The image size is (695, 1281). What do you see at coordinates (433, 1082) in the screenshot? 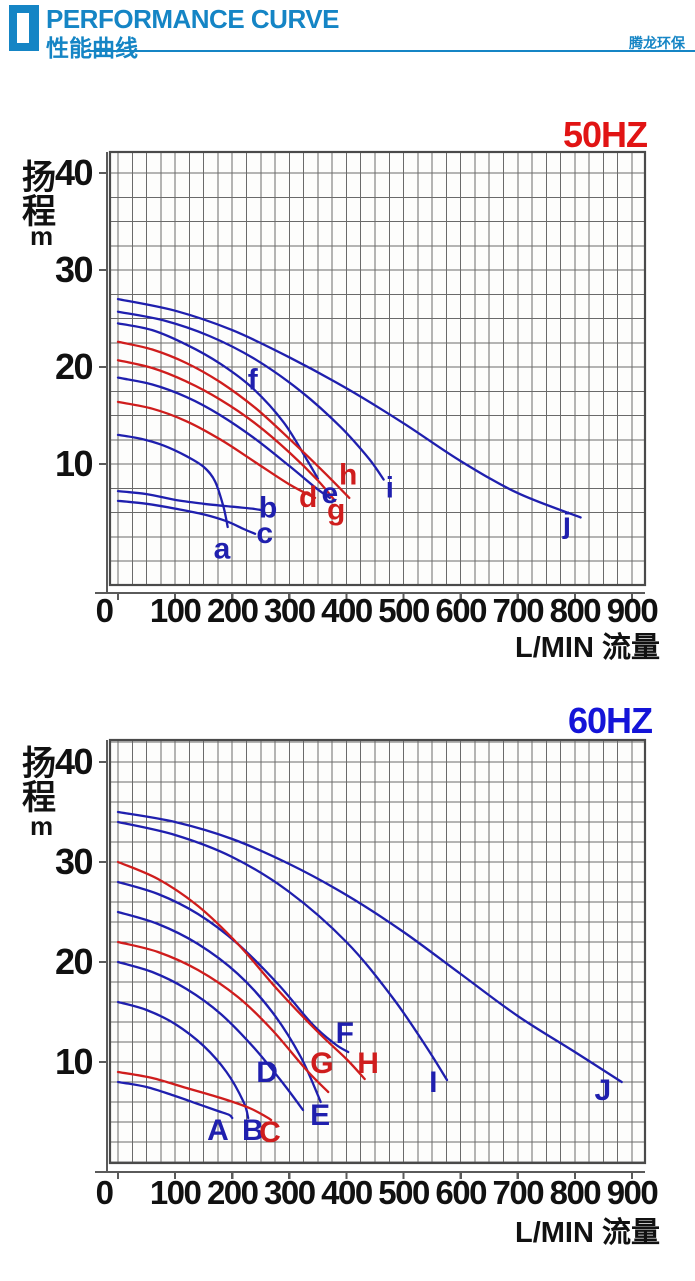
I see `curve-label-I: I` at bounding box center [433, 1082].